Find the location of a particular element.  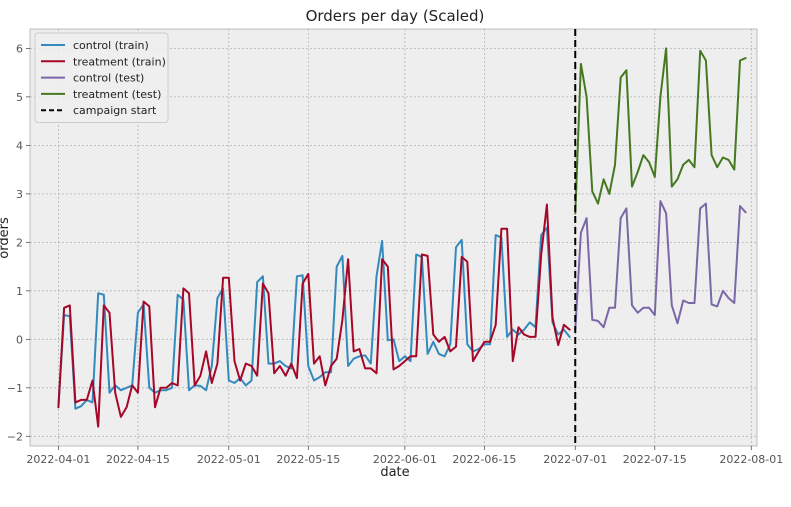

y-tick-label: 1 is located at coordinates (19, 291).